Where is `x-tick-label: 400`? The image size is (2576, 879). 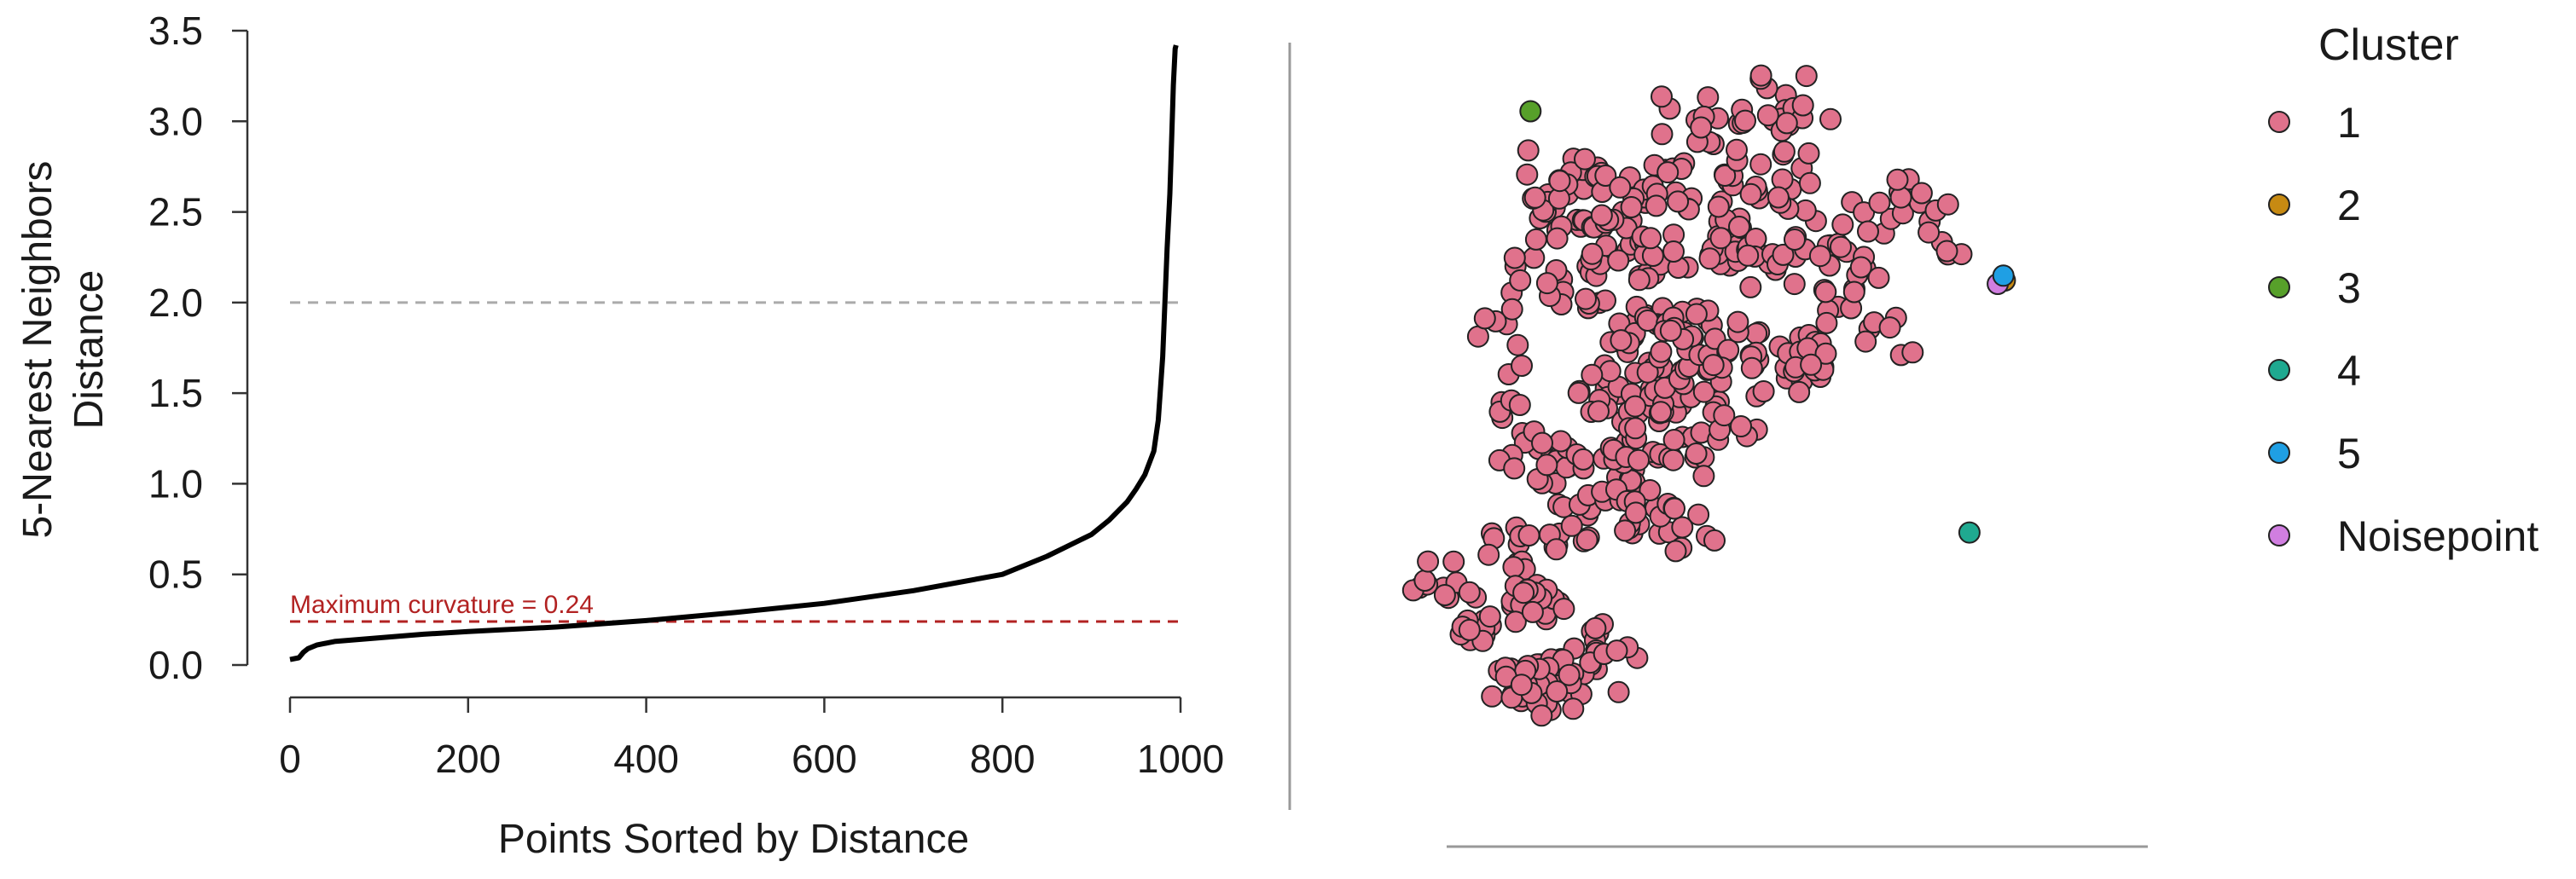
x-tick-label: 400 is located at coordinates (646, 759).